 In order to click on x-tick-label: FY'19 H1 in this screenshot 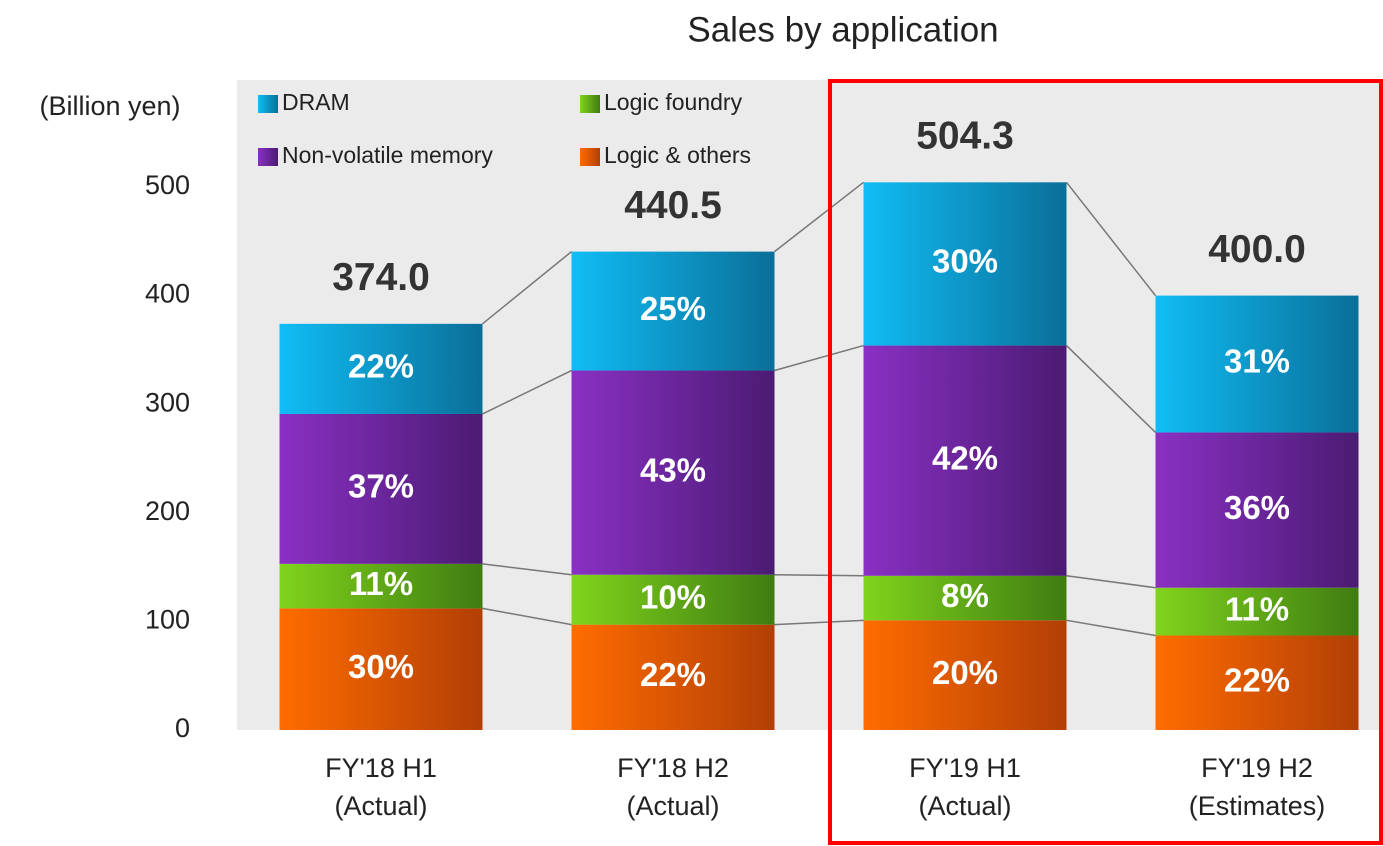, I will do `click(965, 768)`.